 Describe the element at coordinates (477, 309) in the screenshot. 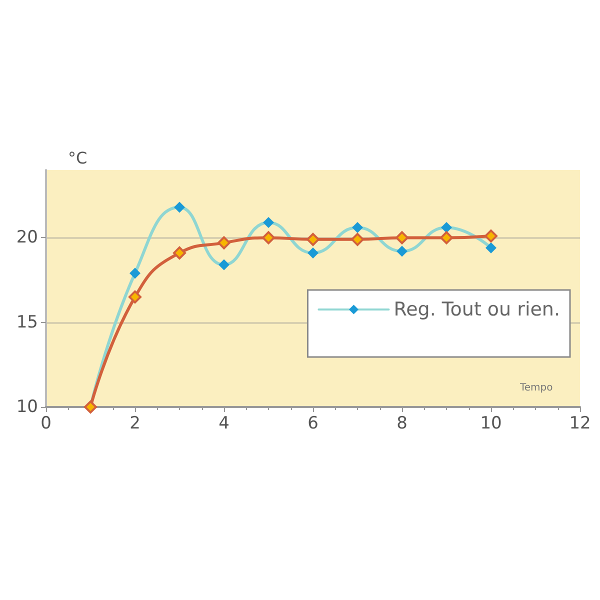

I see `legend-label: Reg. Tout ou rien.` at that location.